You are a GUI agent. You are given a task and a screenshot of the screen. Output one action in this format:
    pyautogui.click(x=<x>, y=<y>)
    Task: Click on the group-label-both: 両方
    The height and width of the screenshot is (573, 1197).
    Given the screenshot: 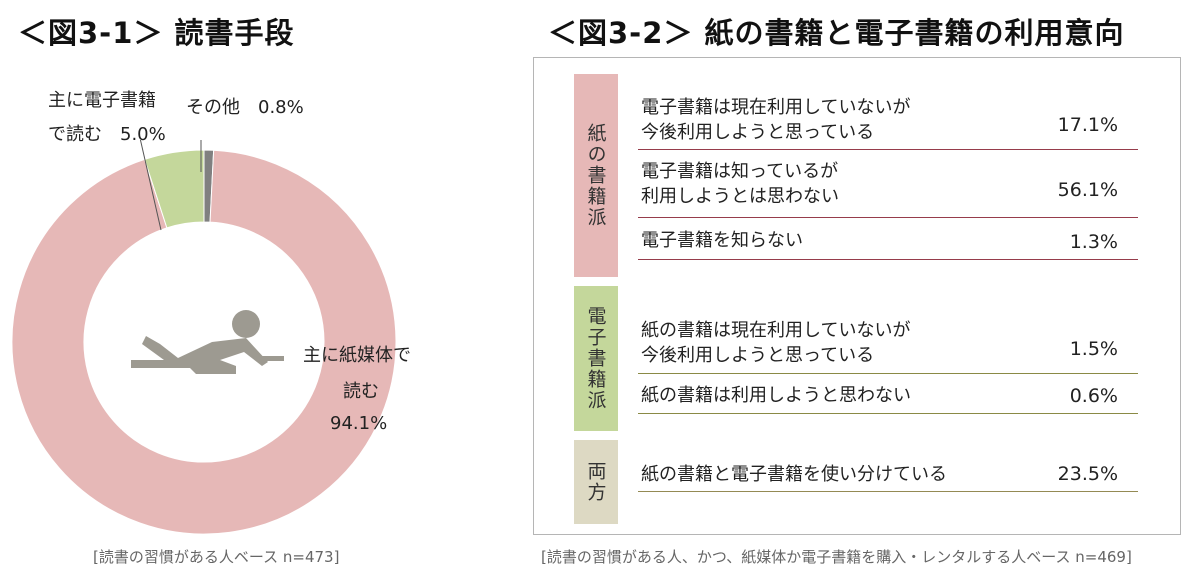 What is the action you would take?
    pyautogui.click(x=596, y=482)
    